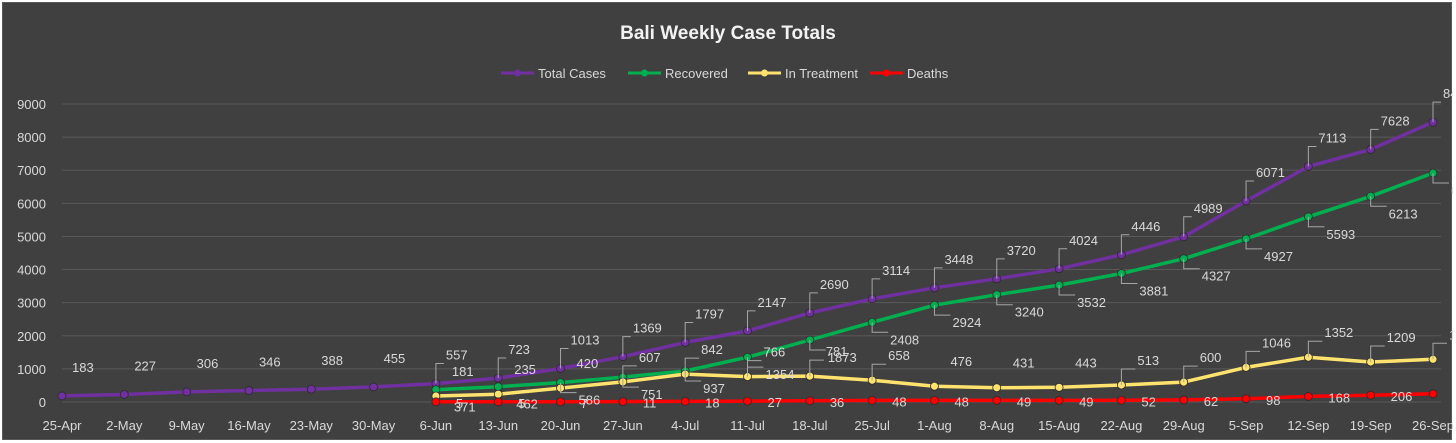 The height and width of the screenshot is (443, 1456). What do you see at coordinates (780, 374) in the screenshot?
I see `data-label-recovered: 1354` at bounding box center [780, 374].